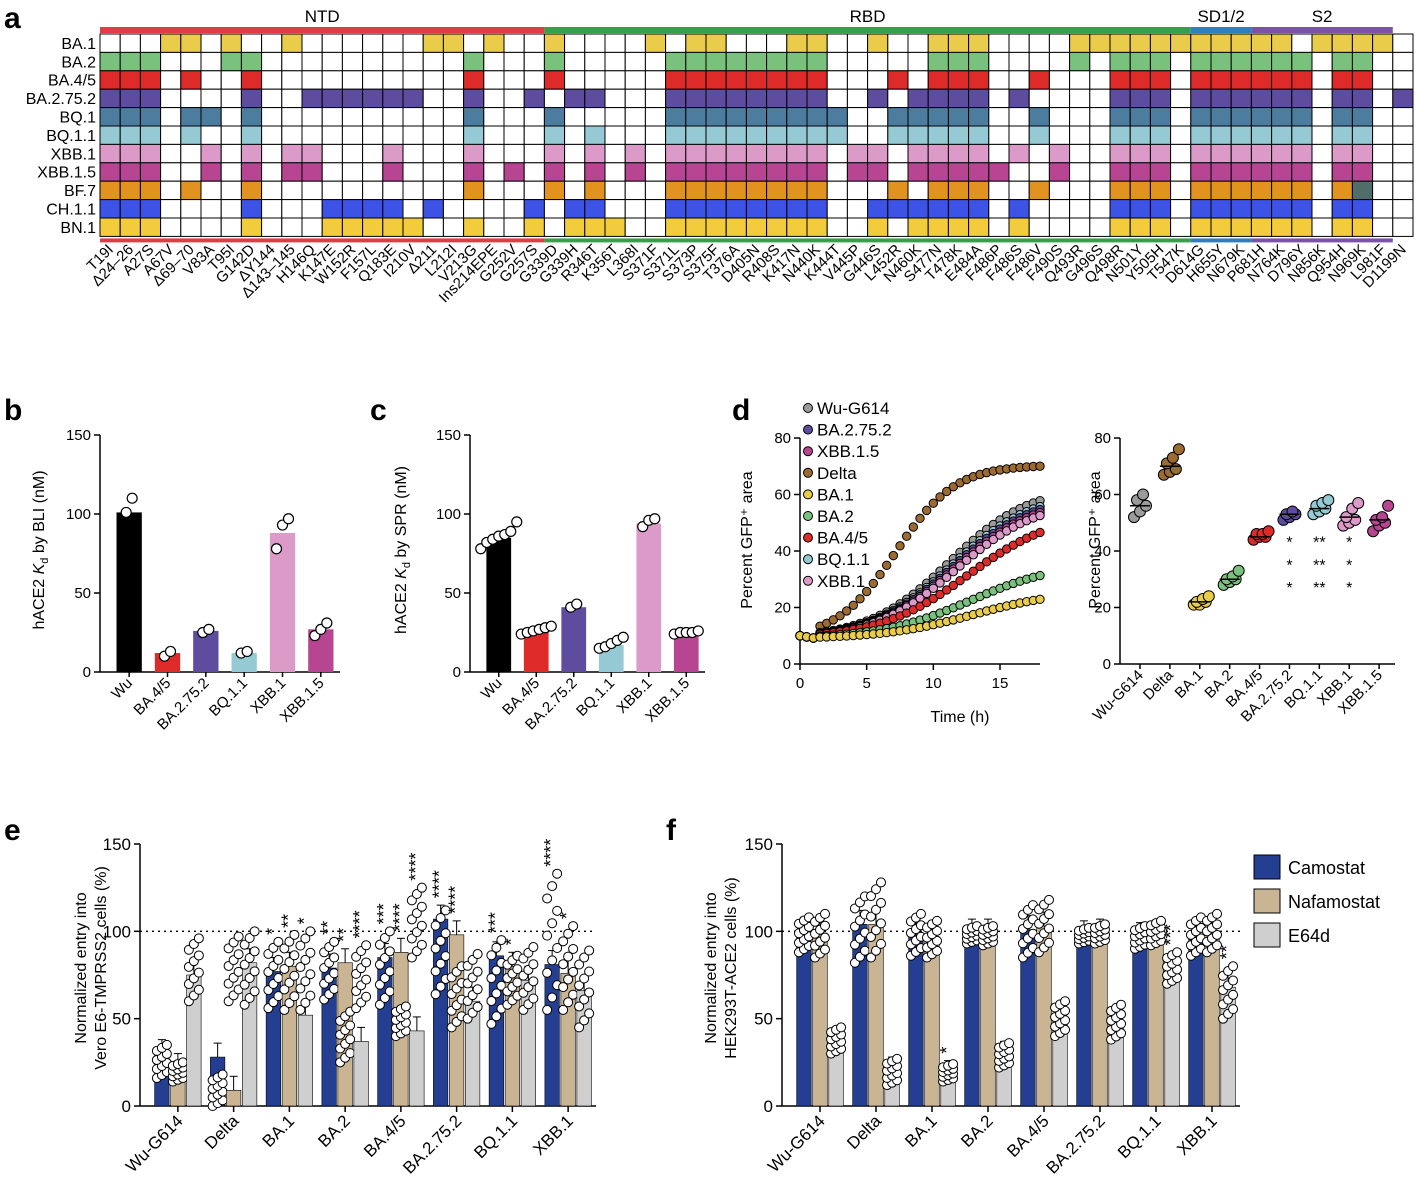  Describe the element at coordinates (12, 830) in the screenshot. I see `panel-e-label: e` at that location.